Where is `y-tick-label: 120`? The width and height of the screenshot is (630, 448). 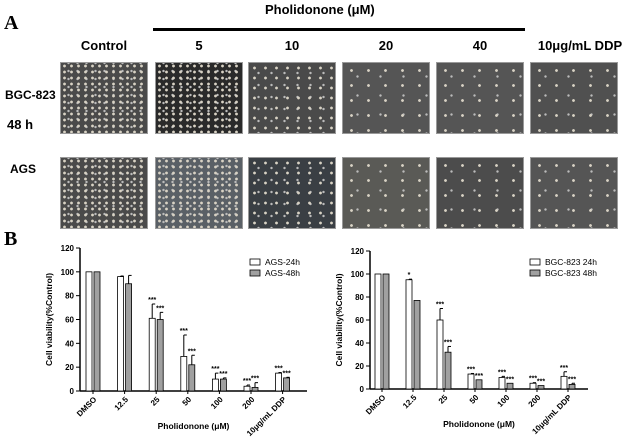
y-tick-label: 120 is located at coordinates (358, 251).